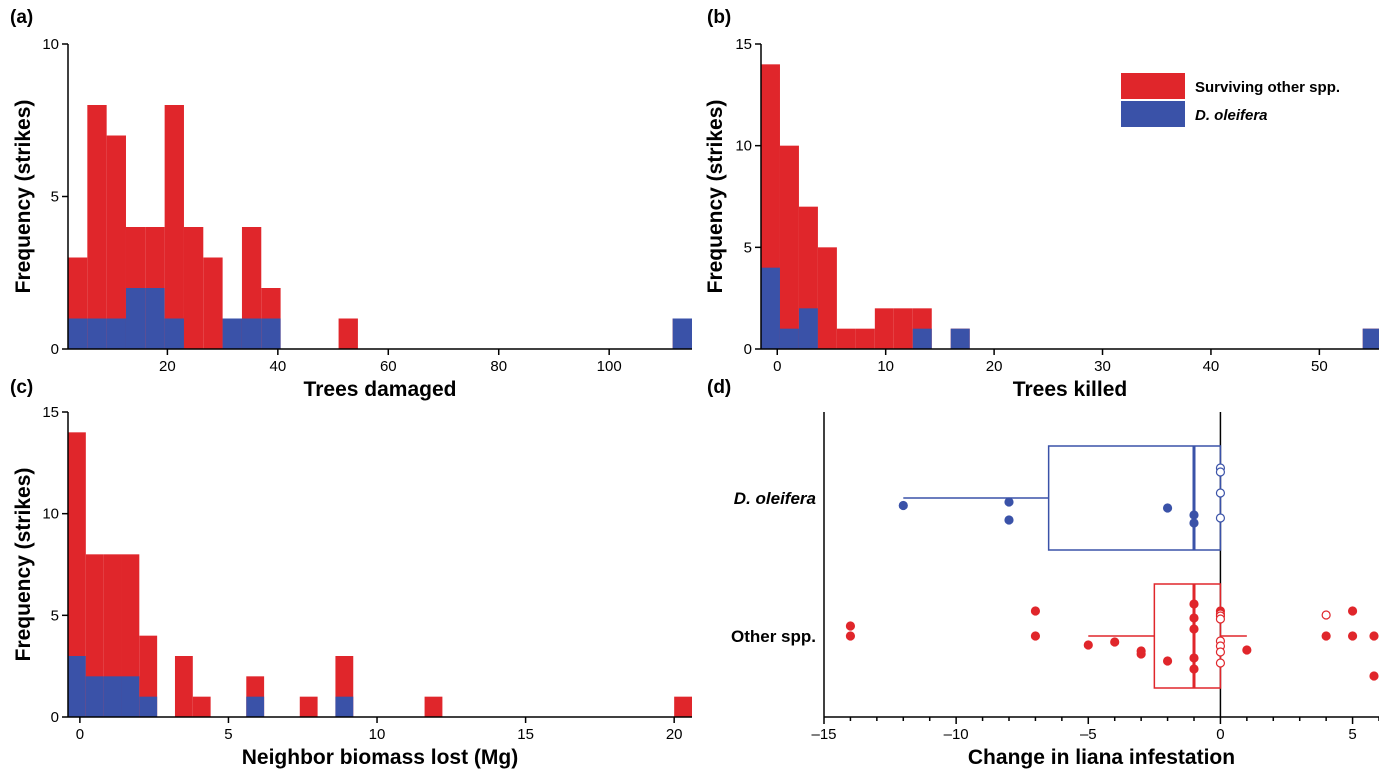 Image resolution: width=1379 pixels, height=771 pixels. I want to click on category-label-other-spp: Other spp., so click(773, 636).